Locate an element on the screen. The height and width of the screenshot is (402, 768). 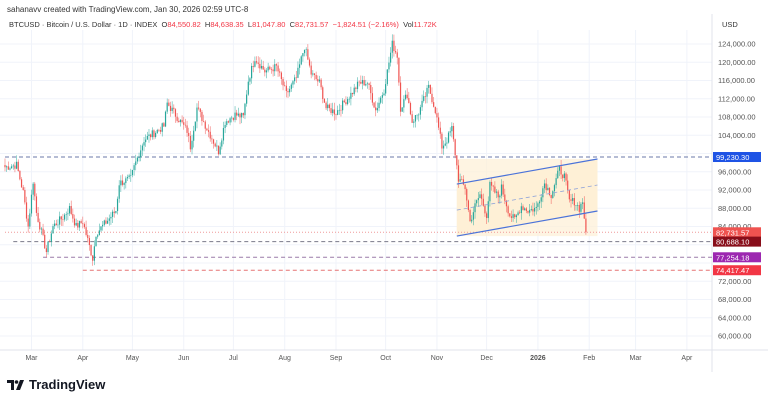
price-axis-label: 84,000.00 is located at coordinates (734, 226).